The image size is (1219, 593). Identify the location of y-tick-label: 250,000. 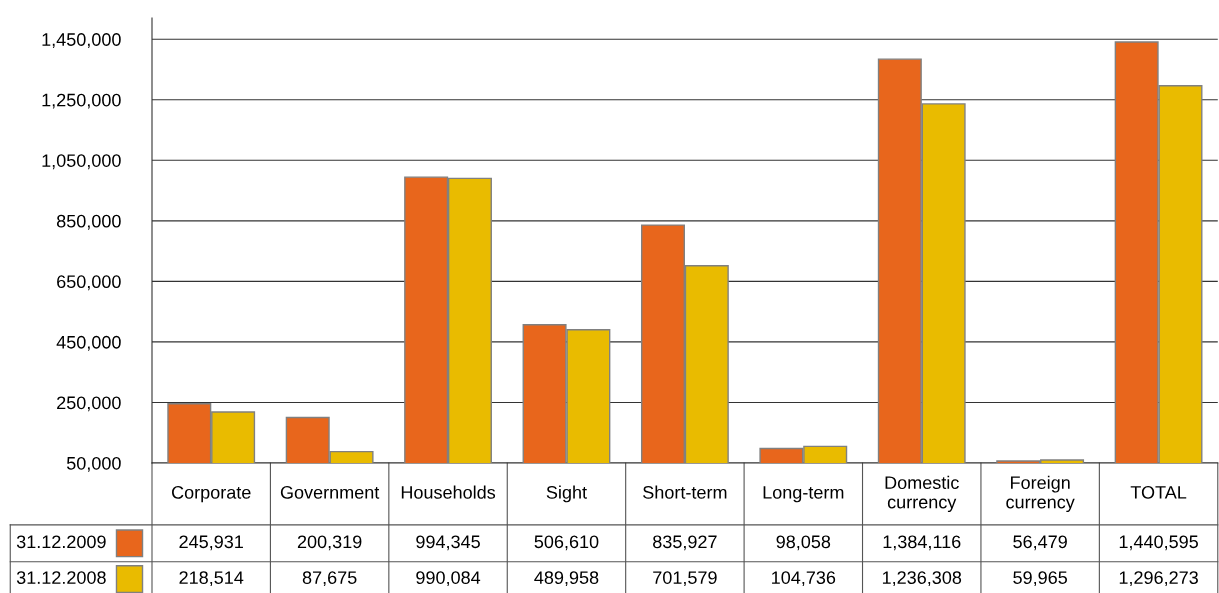
(89, 404).